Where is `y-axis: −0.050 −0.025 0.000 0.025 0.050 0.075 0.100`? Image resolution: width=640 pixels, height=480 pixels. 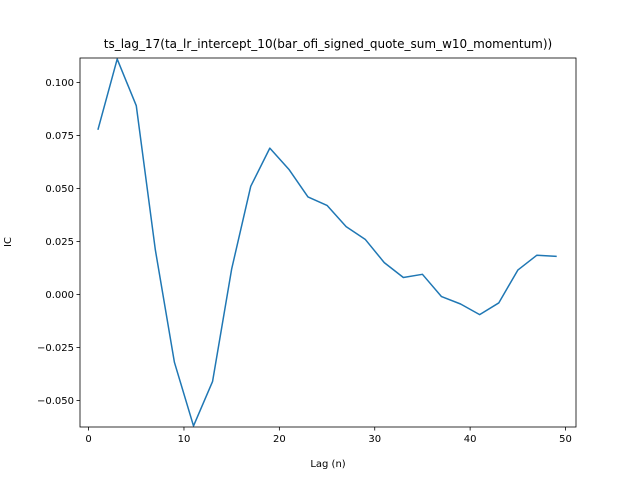
y-axis: −0.050 −0.025 0.000 0.025 0.050 0.075 0.100 is located at coordinates (58, 242).